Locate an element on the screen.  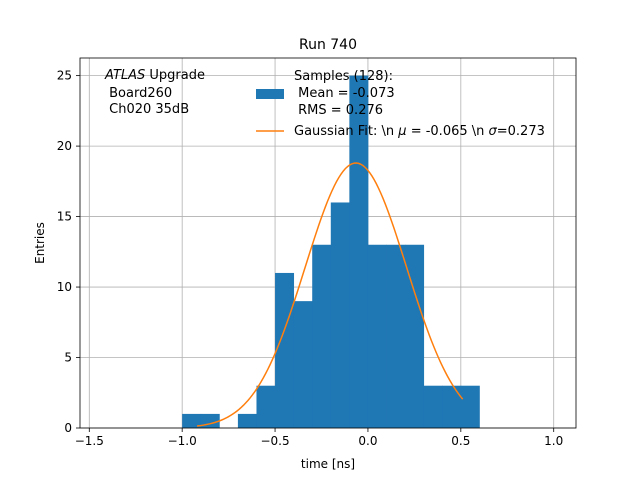
atlas-annotation: ATLAS Upgrade Board260 Ch020 35dB is located at coordinates (154, 92).